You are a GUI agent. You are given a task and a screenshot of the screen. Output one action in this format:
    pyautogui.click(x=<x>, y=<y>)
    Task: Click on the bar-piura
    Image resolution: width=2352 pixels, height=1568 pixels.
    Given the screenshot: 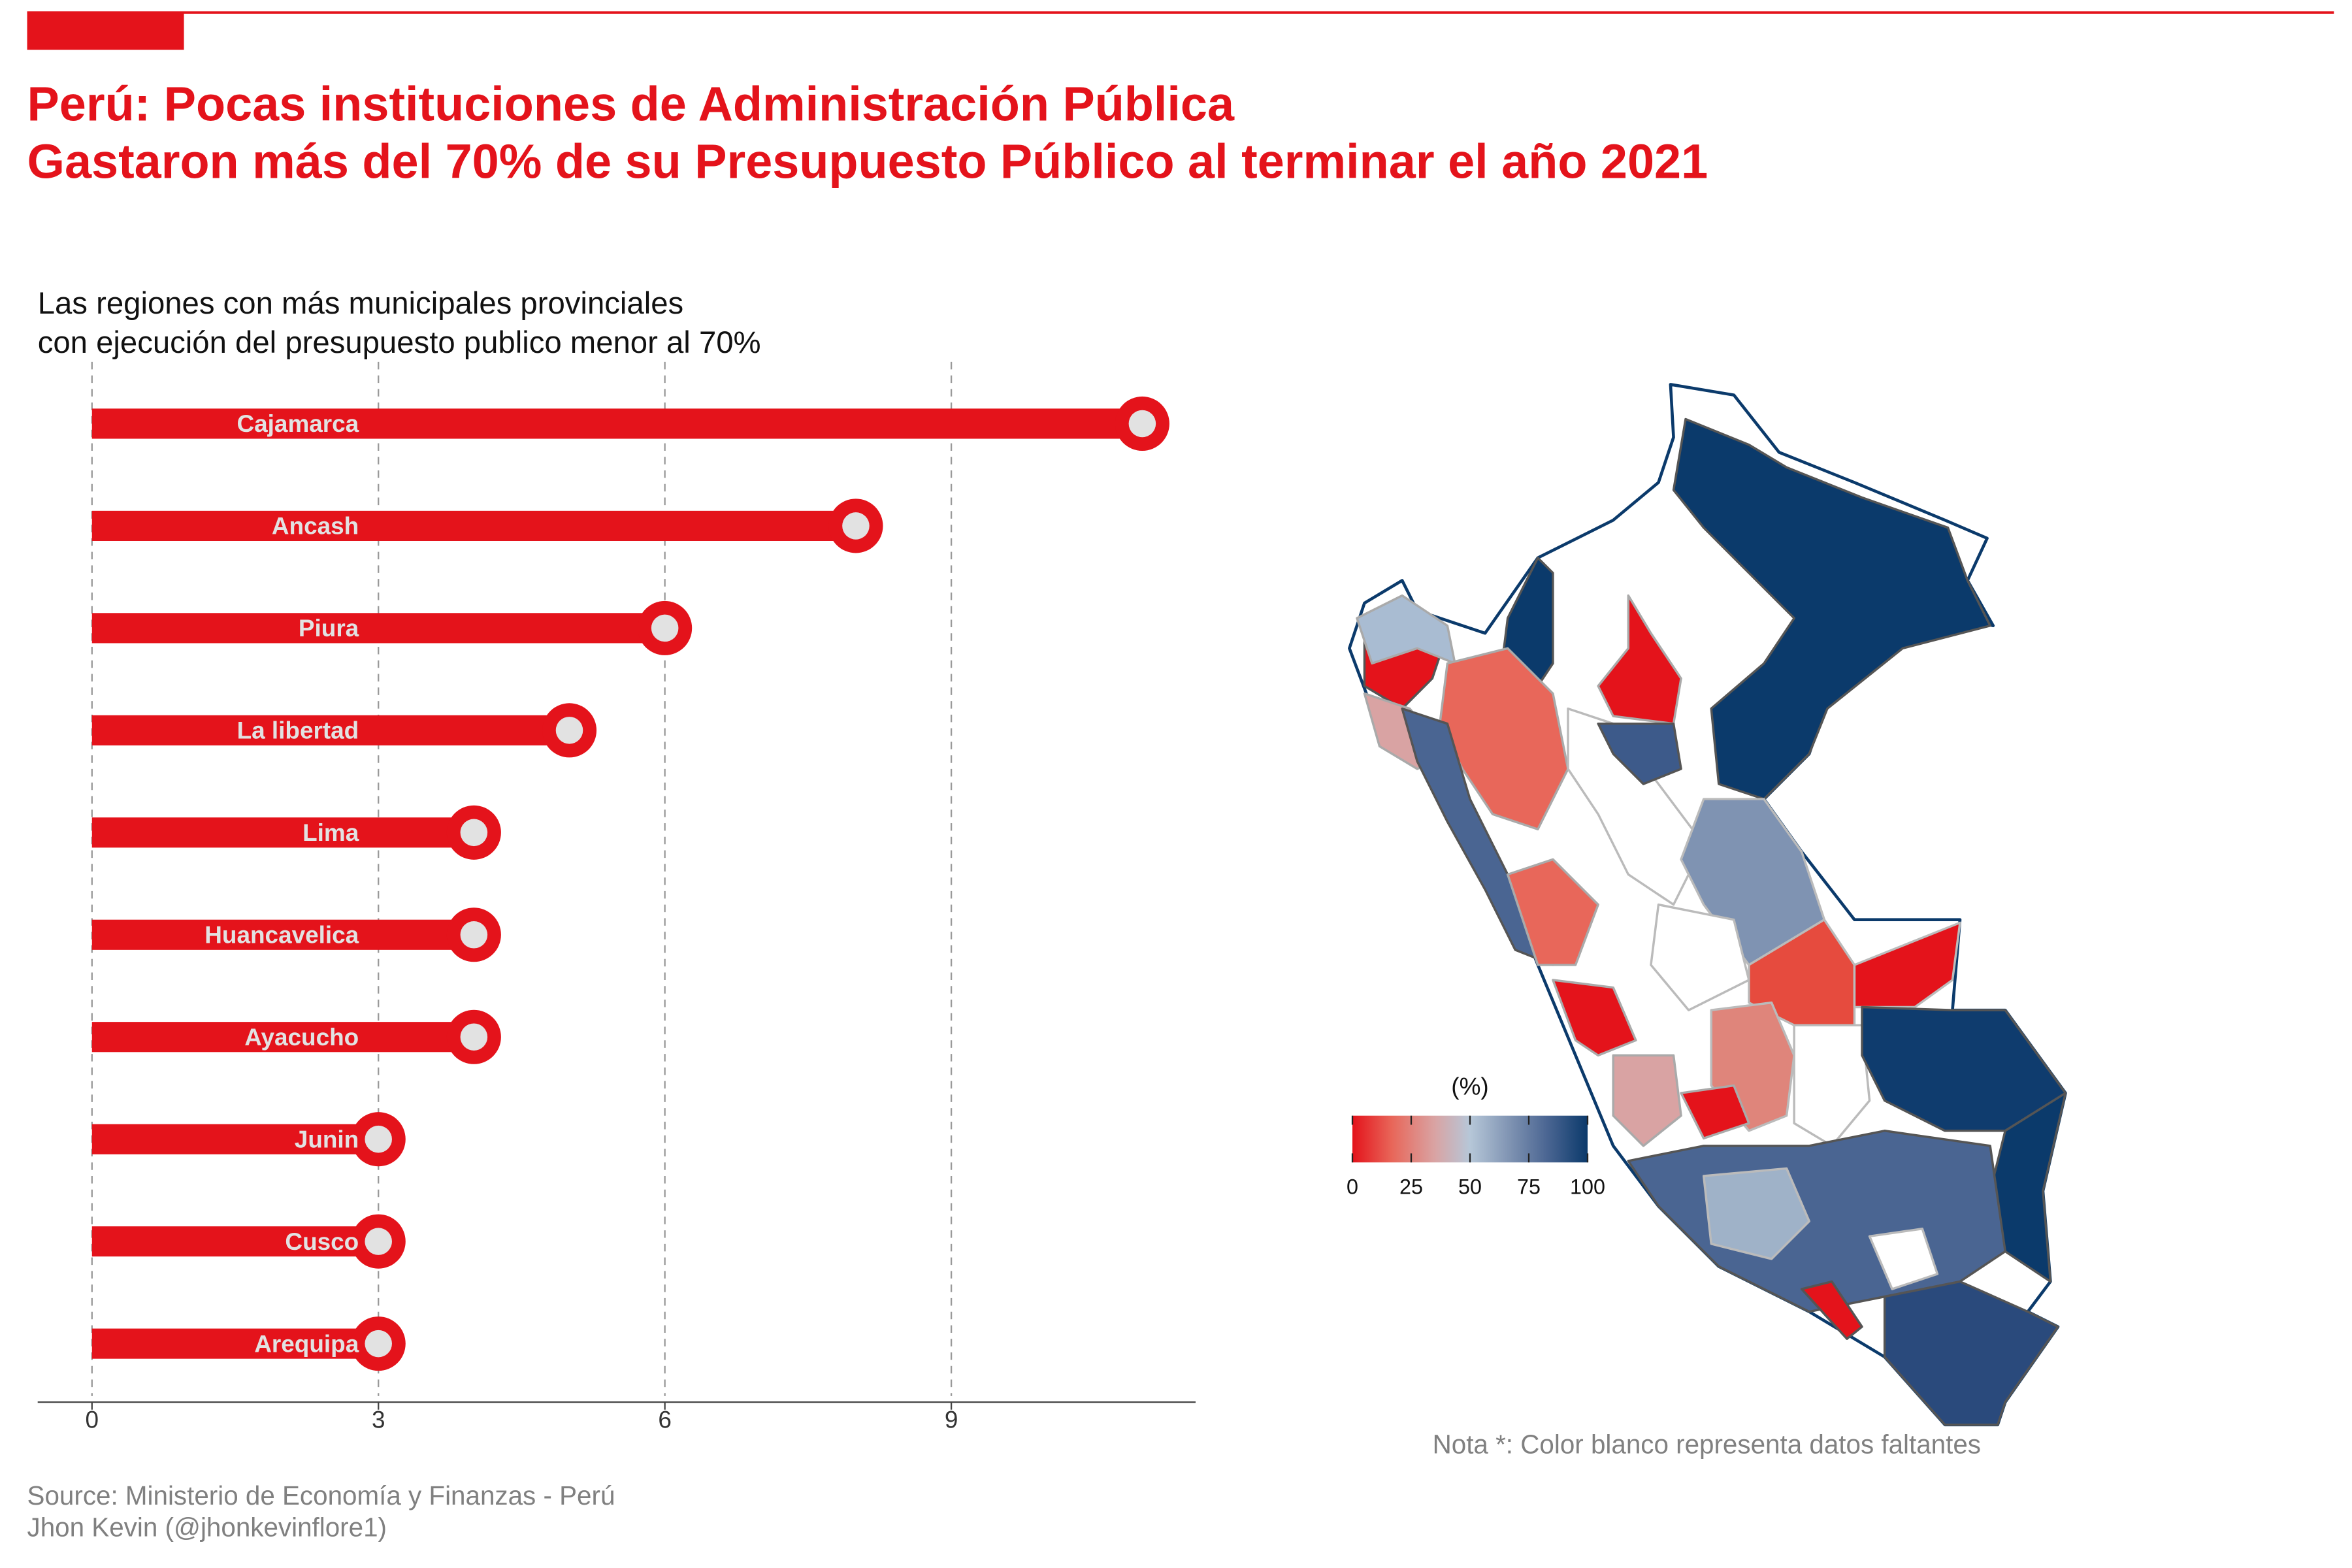 What is the action you would take?
    pyautogui.click(x=378, y=628)
    